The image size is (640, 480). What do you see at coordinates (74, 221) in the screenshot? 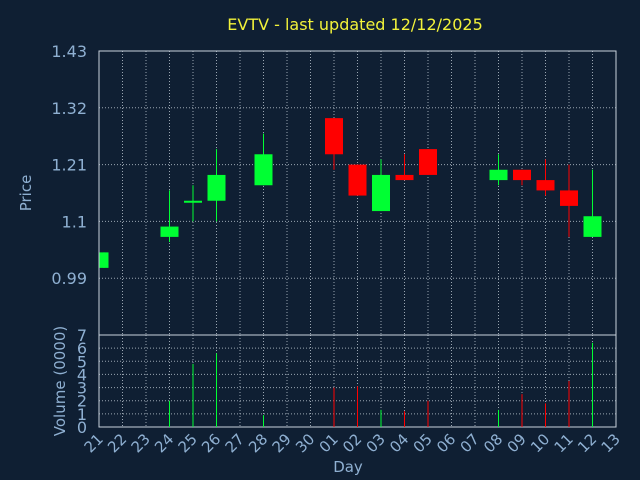
I see `price-y-tick-label: 1.1` at bounding box center [74, 221].